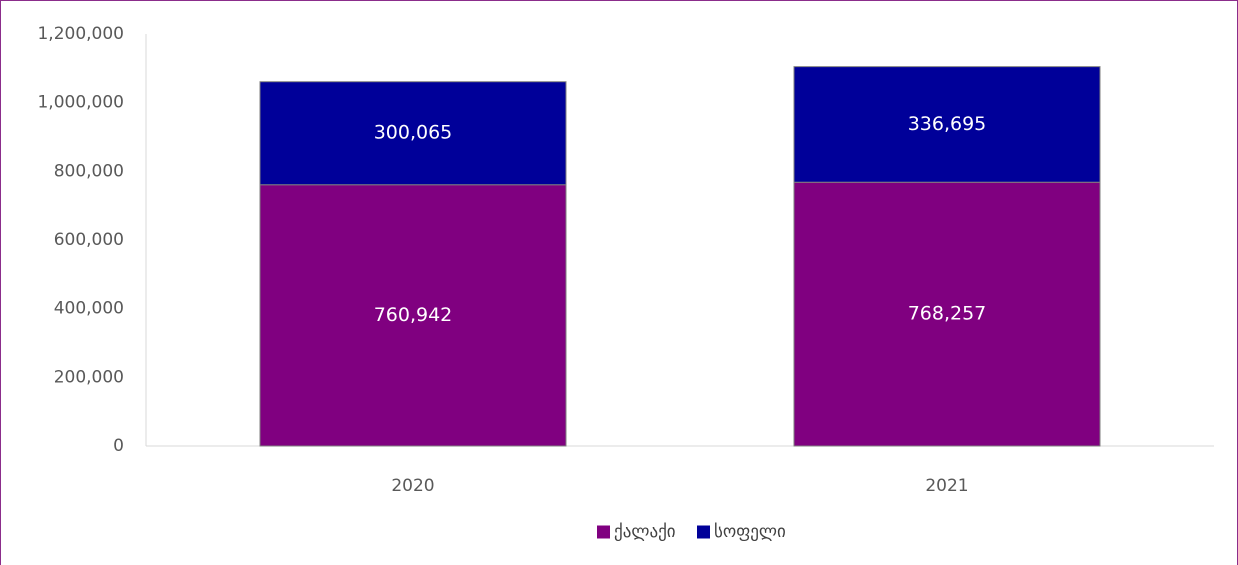 The image size is (1238, 565). I want to click on y-tick-label: 600,000, so click(89, 240).